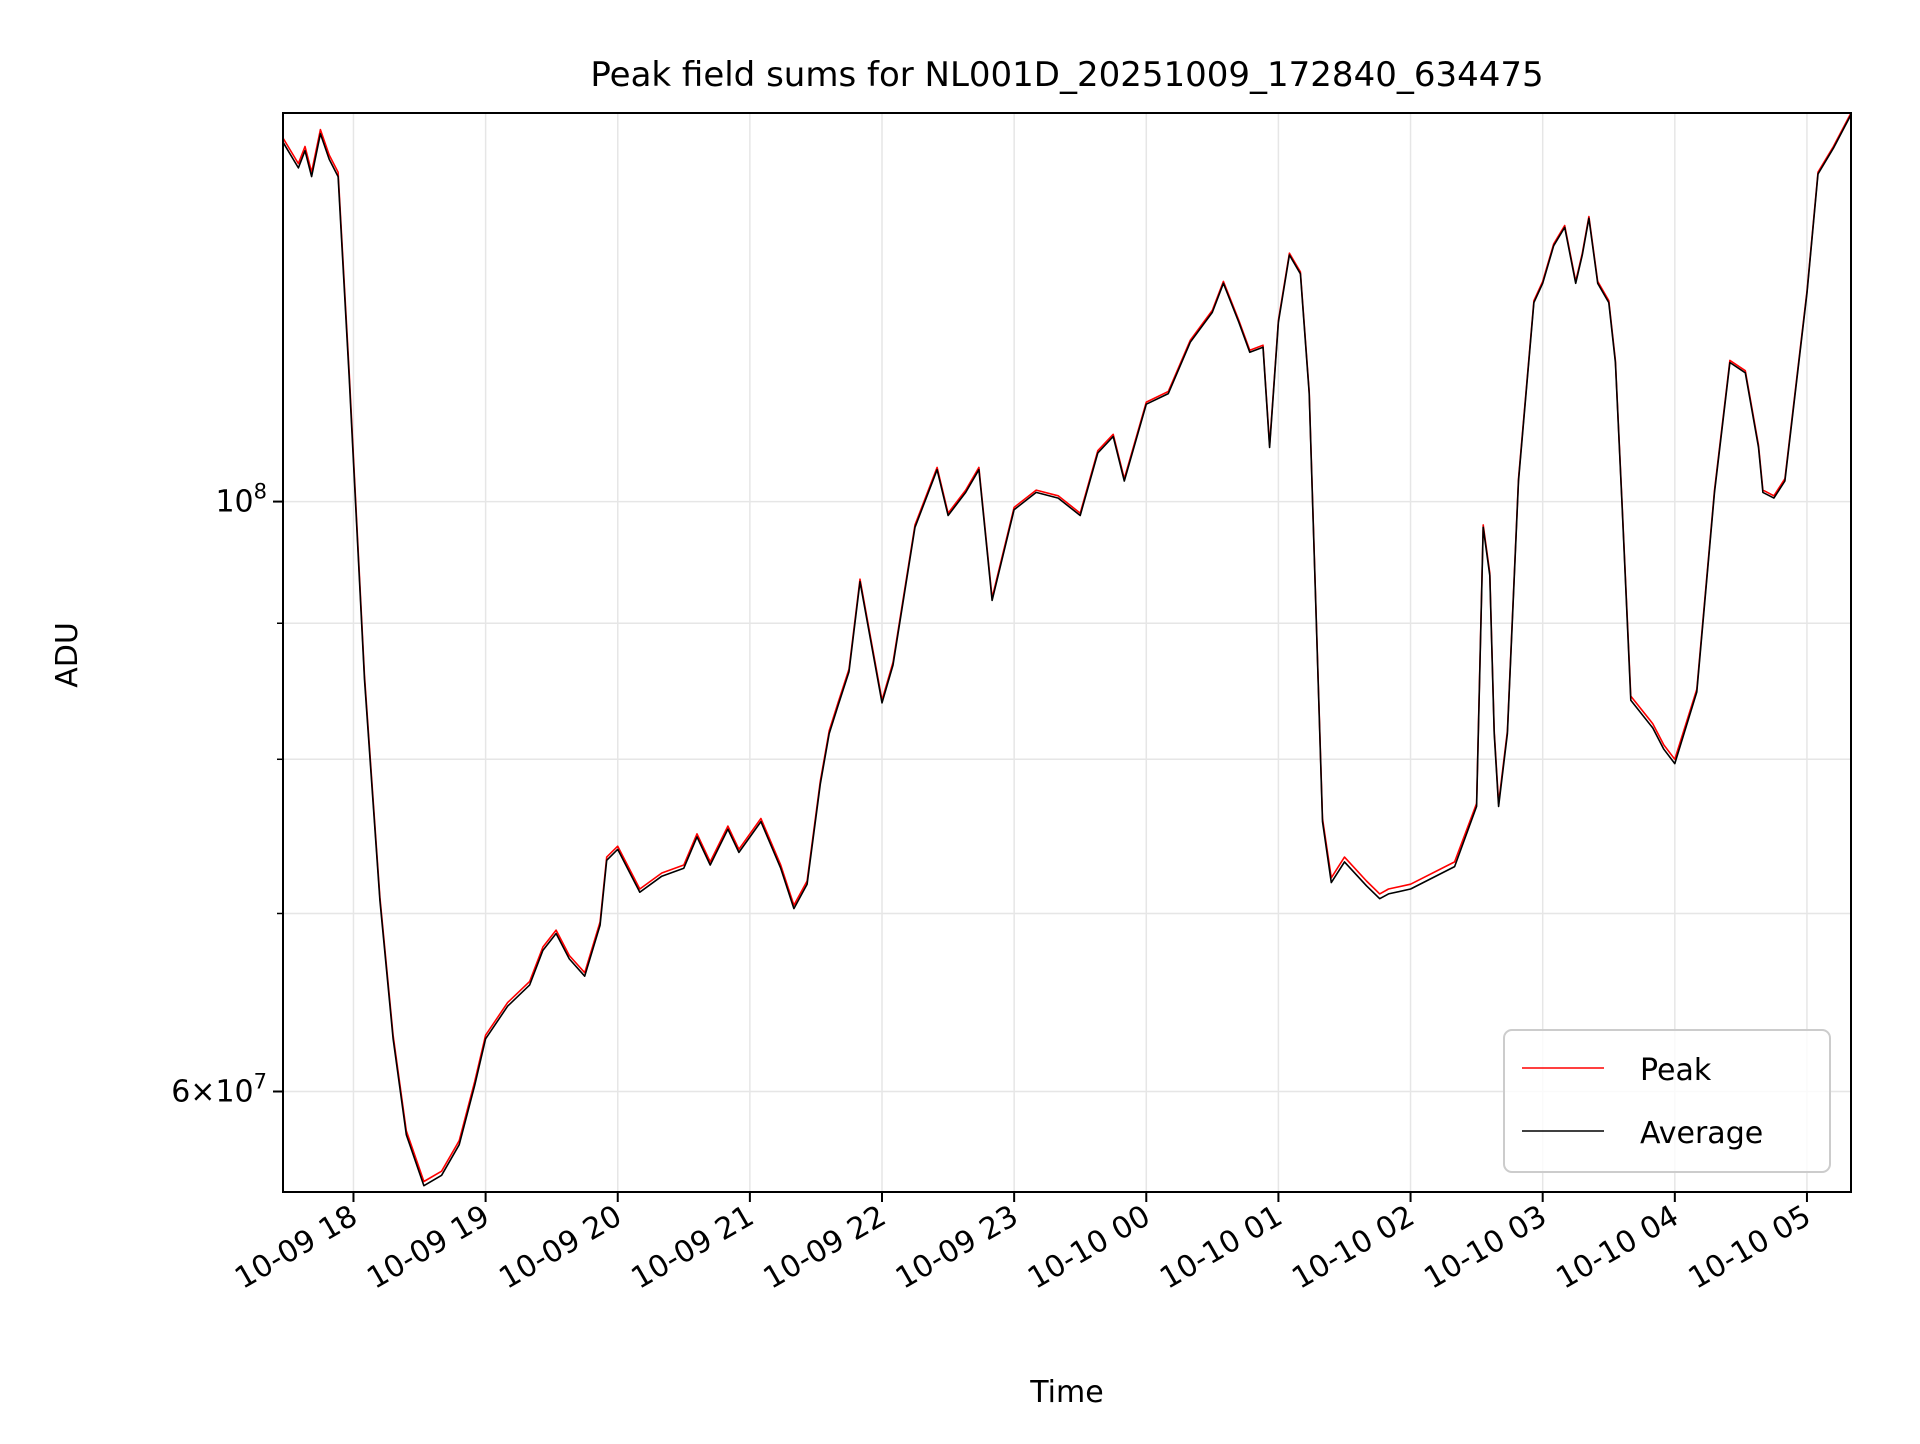  What do you see at coordinates (67, 655) in the screenshot?
I see `y-axis-label: ADU` at bounding box center [67, 655].